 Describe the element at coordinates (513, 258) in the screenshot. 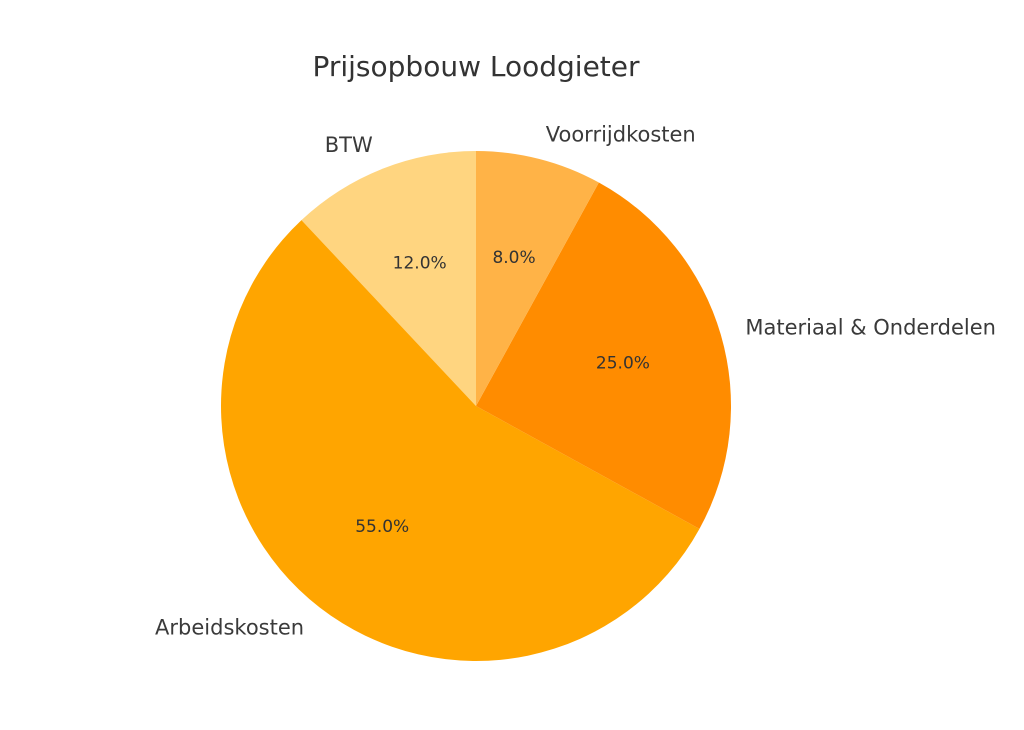

I see `pie-pct-label-voorrijdkosten: 8.0%` at that location.